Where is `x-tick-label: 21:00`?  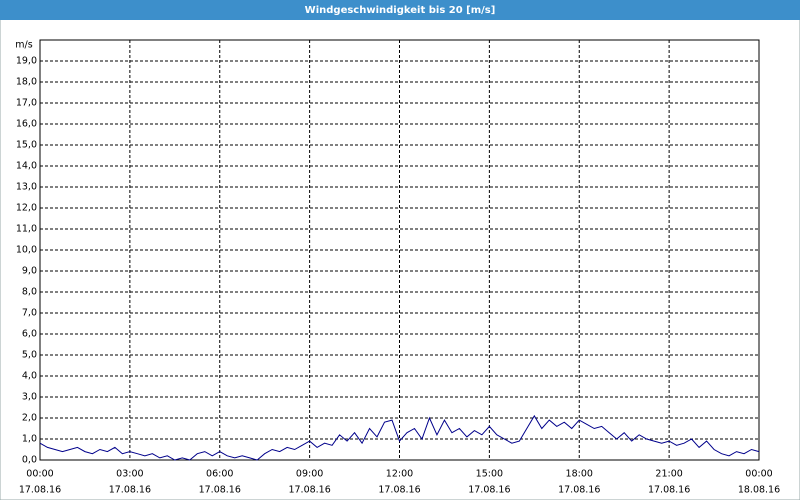
x-tick-label: 21:00 is located at coordinates (668, 474).